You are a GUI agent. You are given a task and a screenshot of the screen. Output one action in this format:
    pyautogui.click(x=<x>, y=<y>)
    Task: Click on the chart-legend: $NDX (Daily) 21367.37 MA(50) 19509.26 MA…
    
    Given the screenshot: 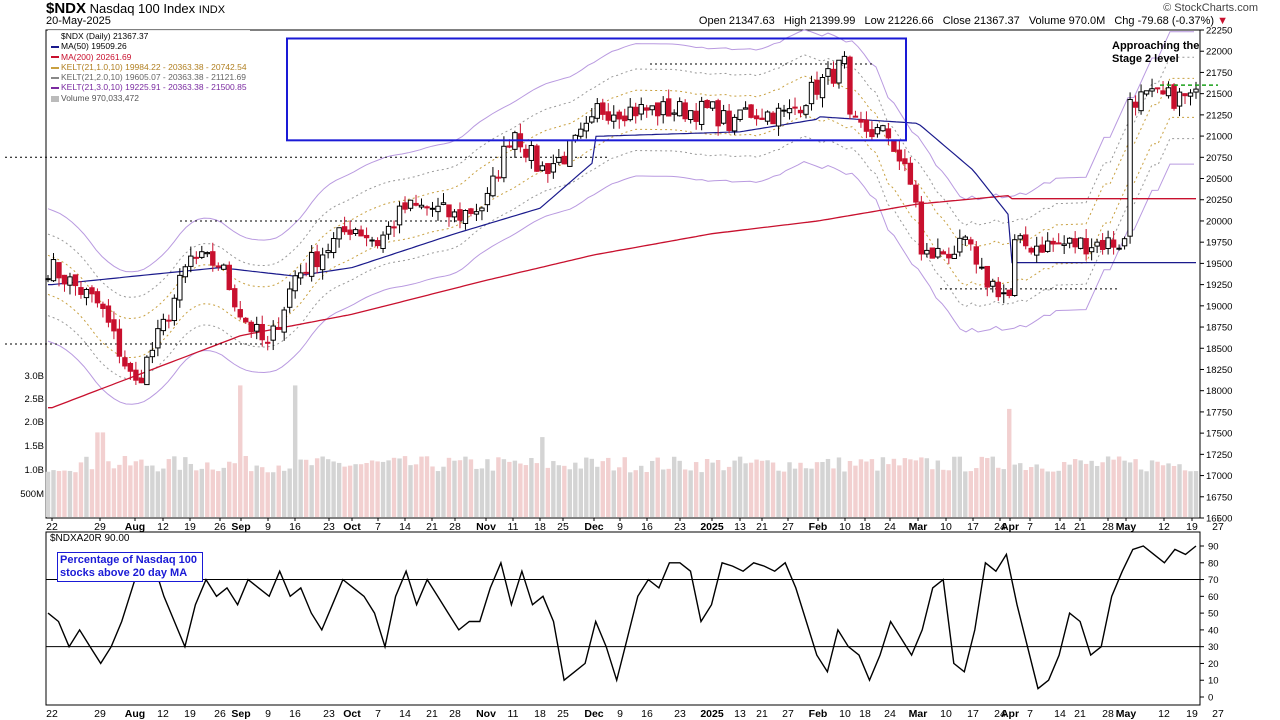 What is the action you would take?
    pyautogui.click(x=149, y=67)
    